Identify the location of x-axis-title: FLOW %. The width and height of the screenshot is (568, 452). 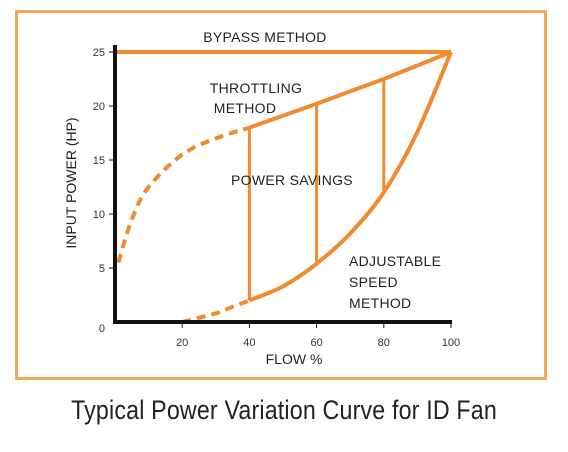
(294, 359).